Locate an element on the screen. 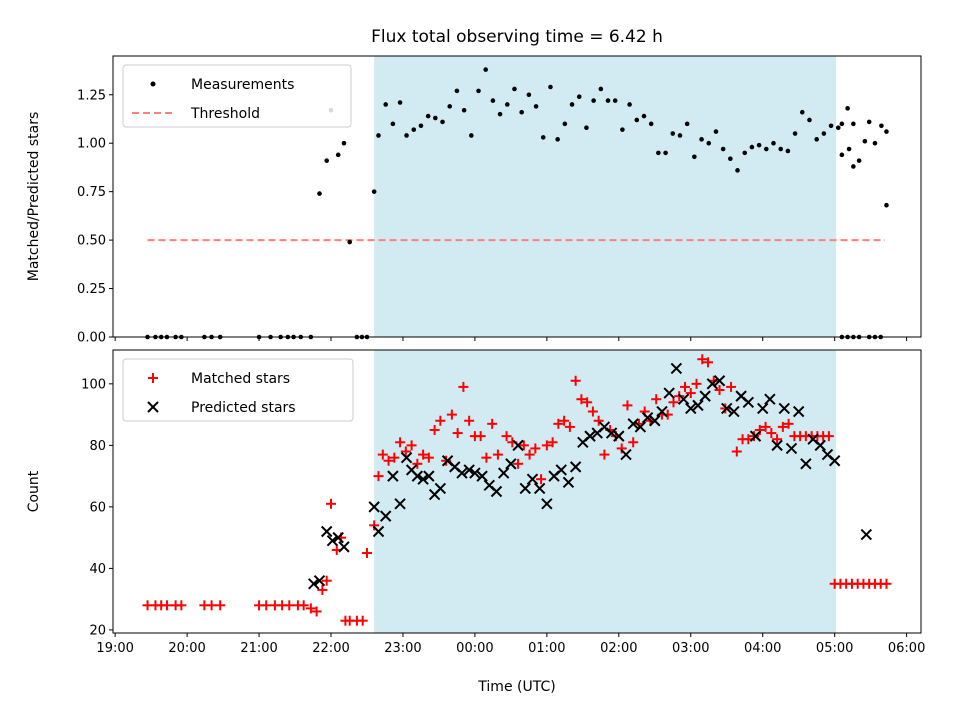  x-tick-label: 04:00 is located at coordinates (762, 648).